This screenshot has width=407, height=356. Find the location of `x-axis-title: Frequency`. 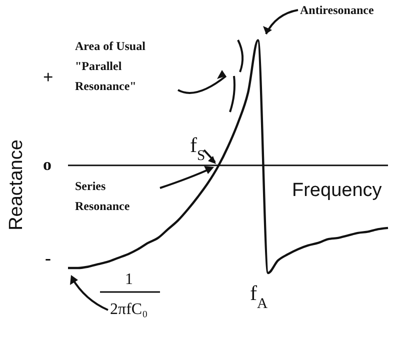

x-axis-title: Frequency is located at coordinates (337, 190).